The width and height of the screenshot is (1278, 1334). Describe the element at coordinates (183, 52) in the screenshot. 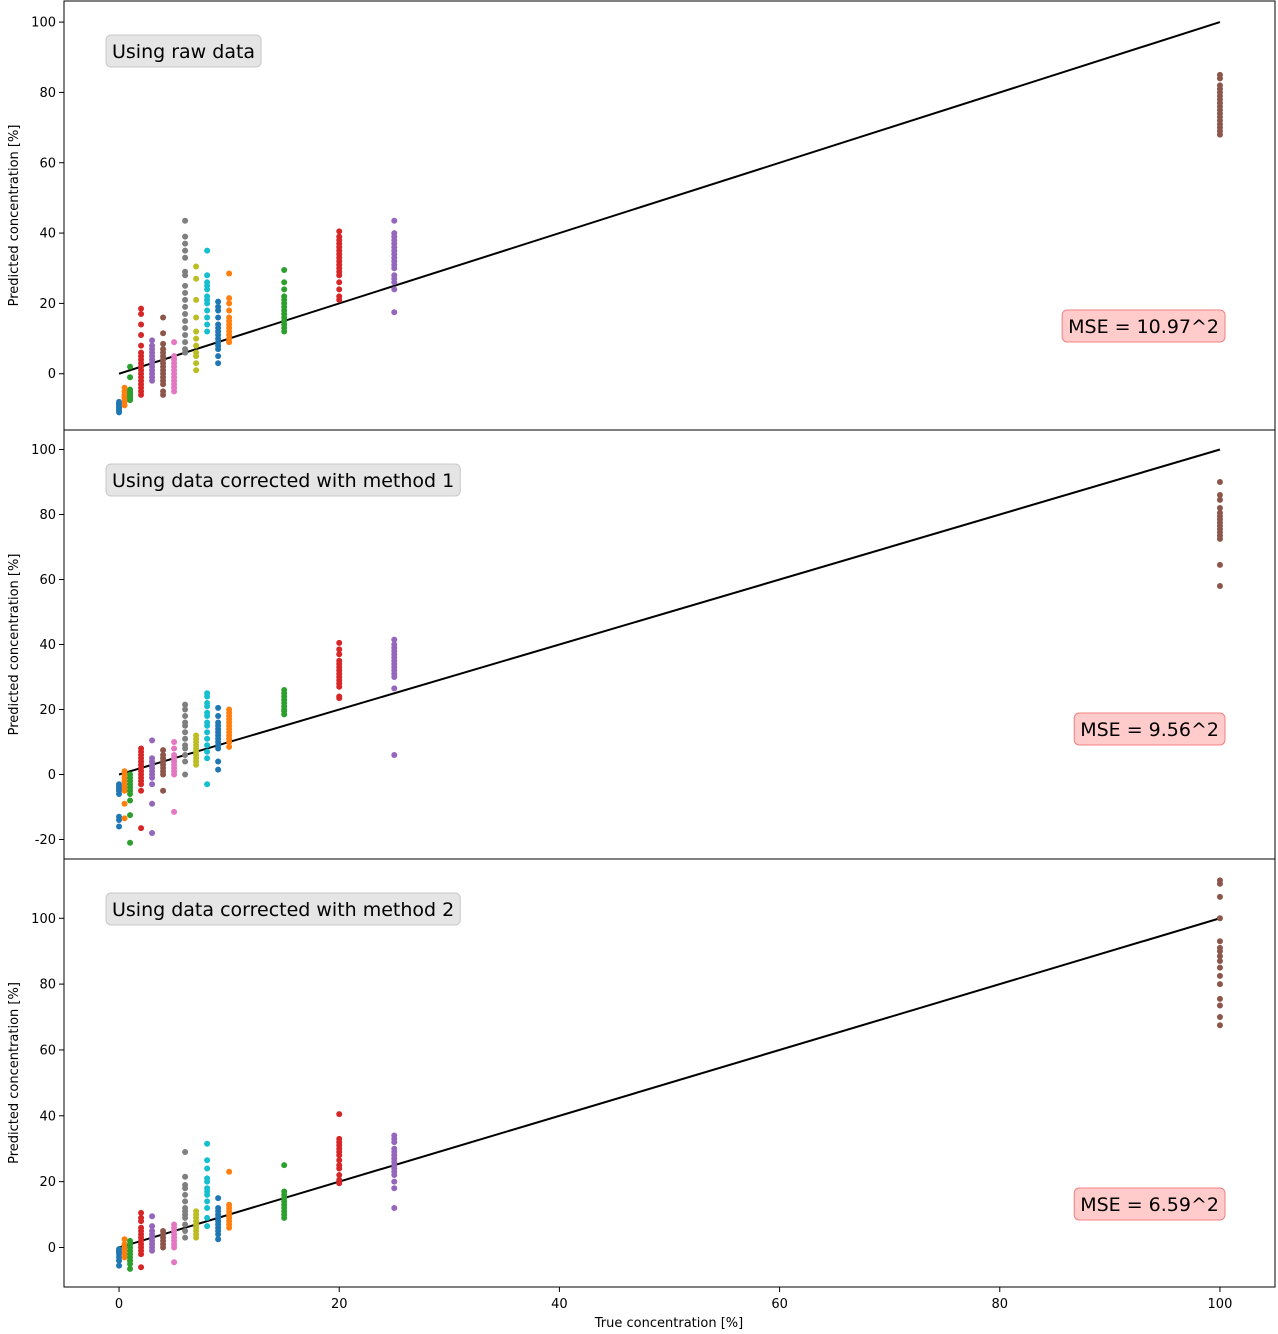

I see `panel-title: Using raw data` at that location.